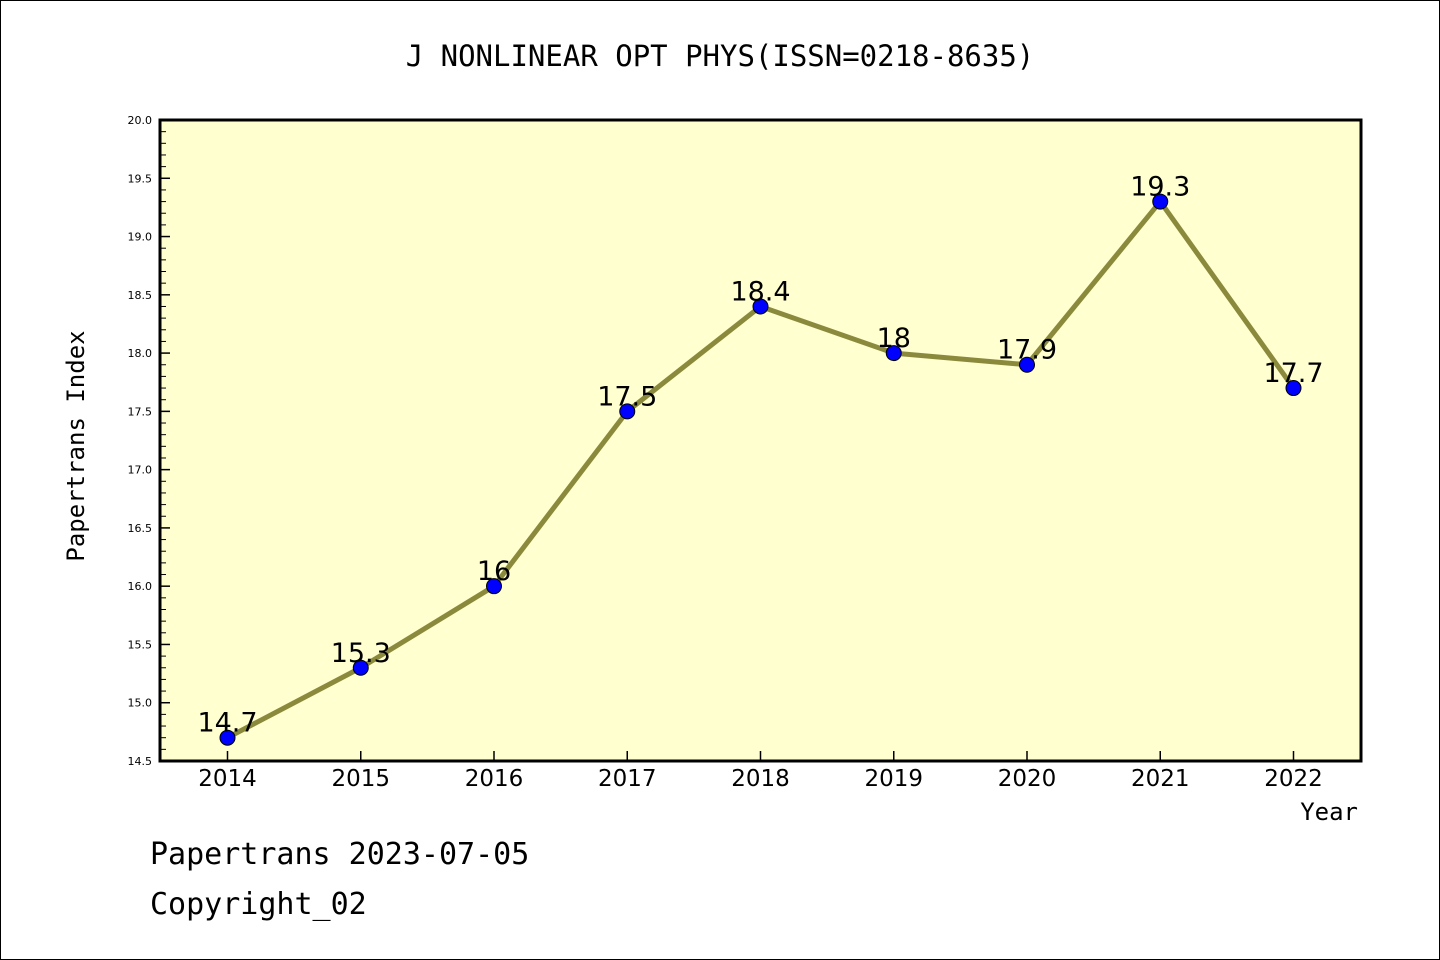  I want to click on y-tick-label: 19.0, so click(140, 237).